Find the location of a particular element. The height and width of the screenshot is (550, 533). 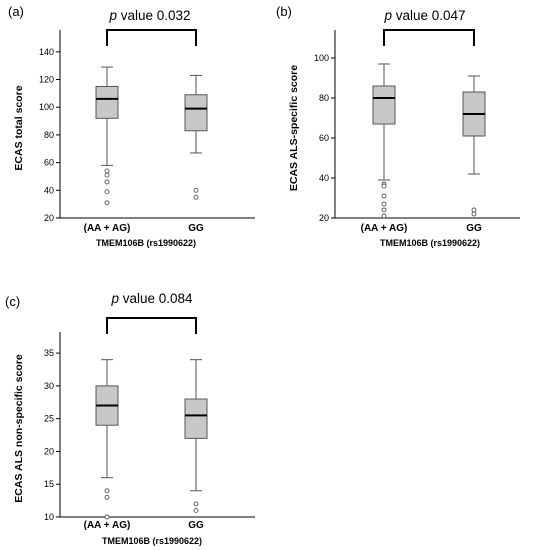

significance-label: p value 0.084 is located at coordinates (151, 298).